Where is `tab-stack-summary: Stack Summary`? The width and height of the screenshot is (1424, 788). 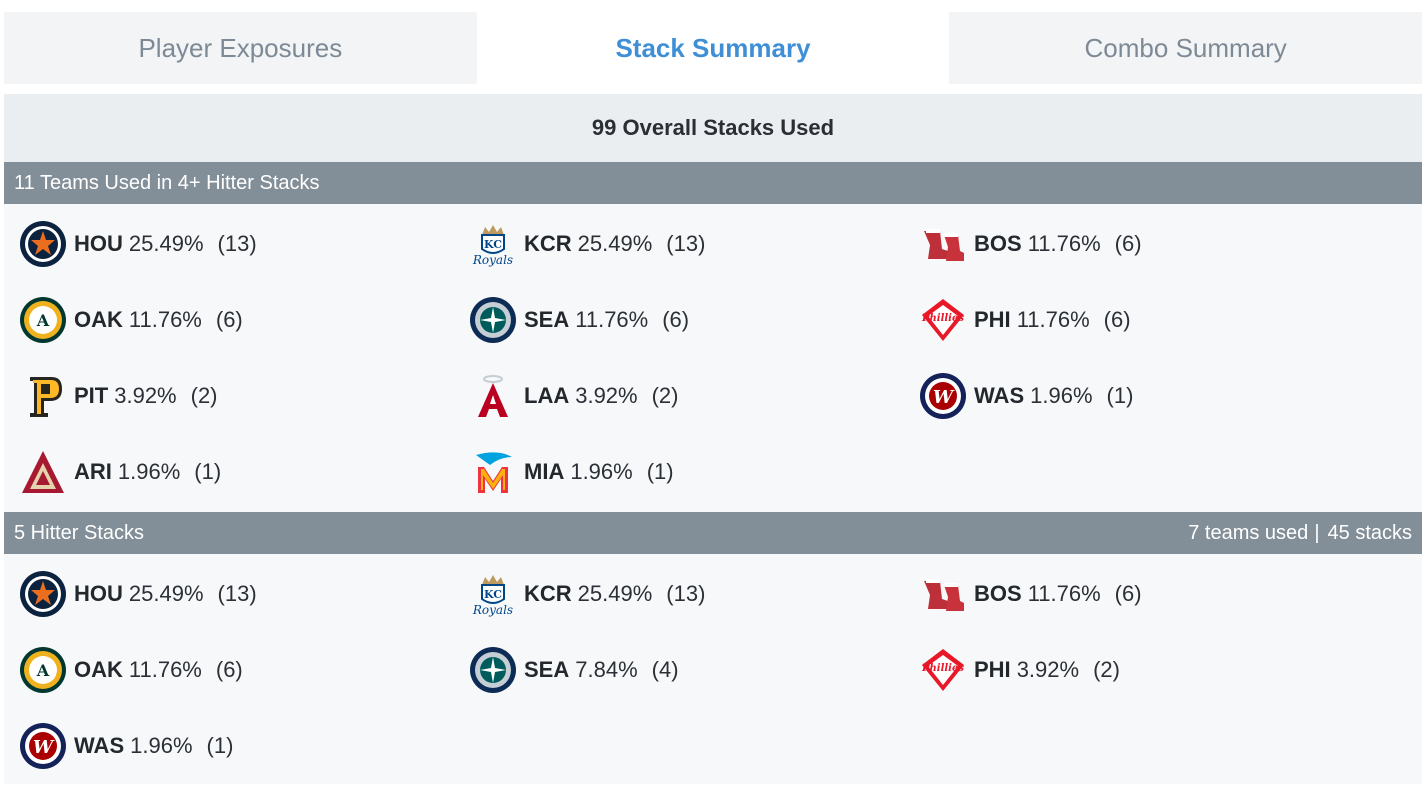 tab-stack-summary: Stack Summary is located at coordinates (713, 48).